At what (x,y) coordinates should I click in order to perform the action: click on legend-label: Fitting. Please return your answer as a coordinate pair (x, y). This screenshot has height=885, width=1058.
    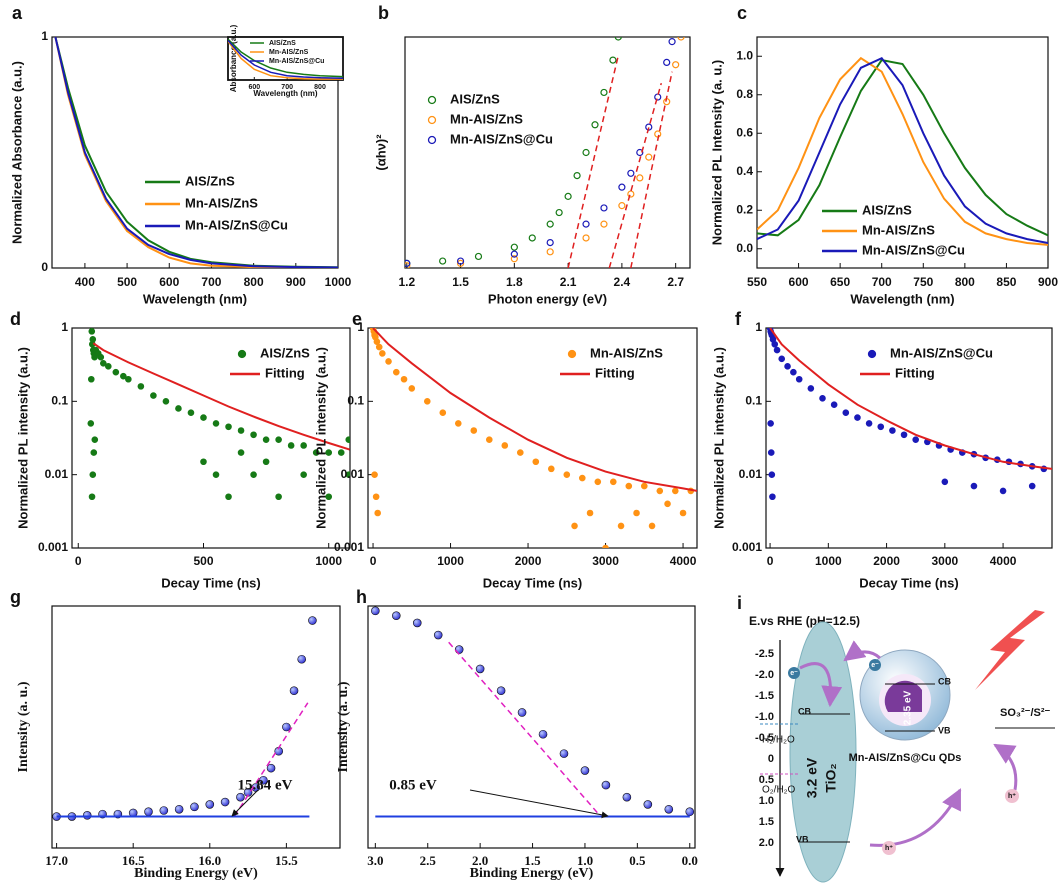
    Looking at the image, I should click on (915, 372).